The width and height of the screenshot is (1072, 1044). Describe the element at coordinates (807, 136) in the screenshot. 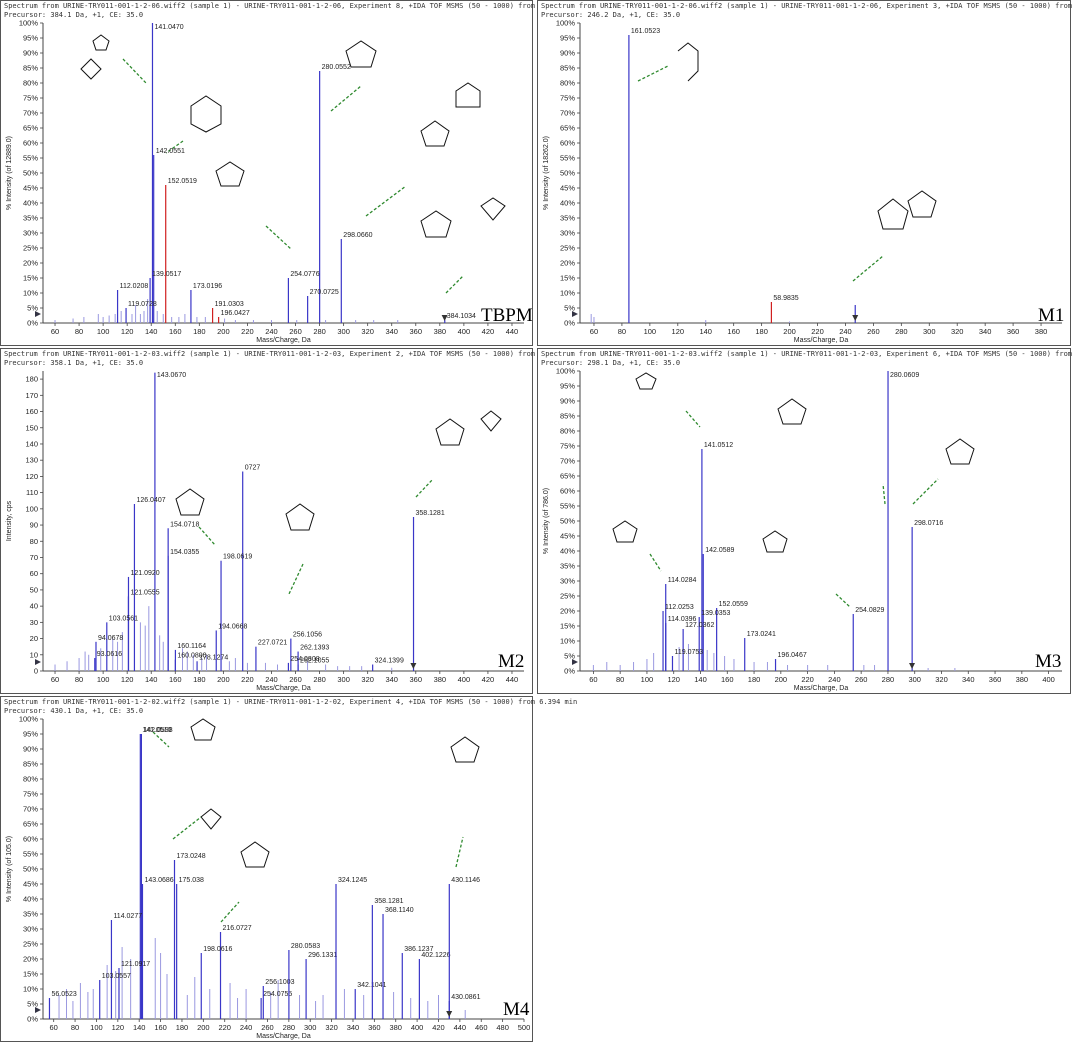

I see `structure-drawings` at that location.